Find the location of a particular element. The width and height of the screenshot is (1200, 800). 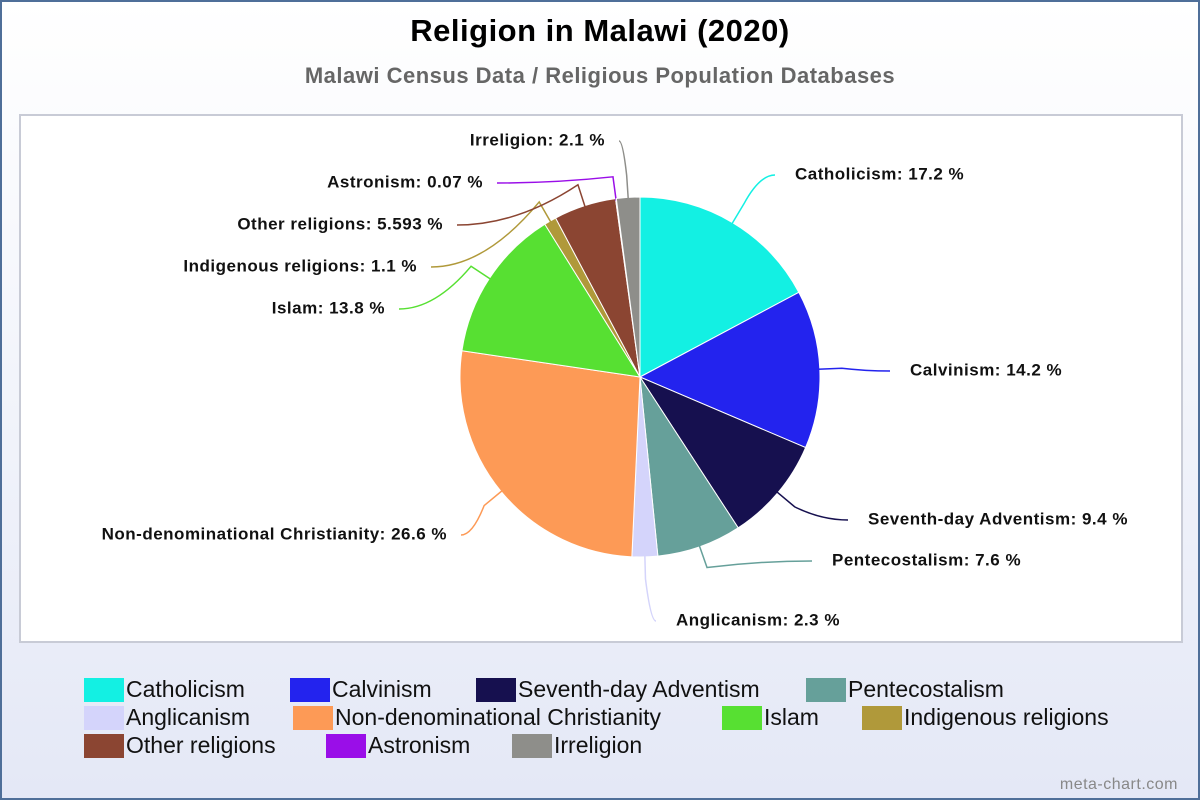

legend-label: Seventh-day Adventism is located at coordinates (639, 689).